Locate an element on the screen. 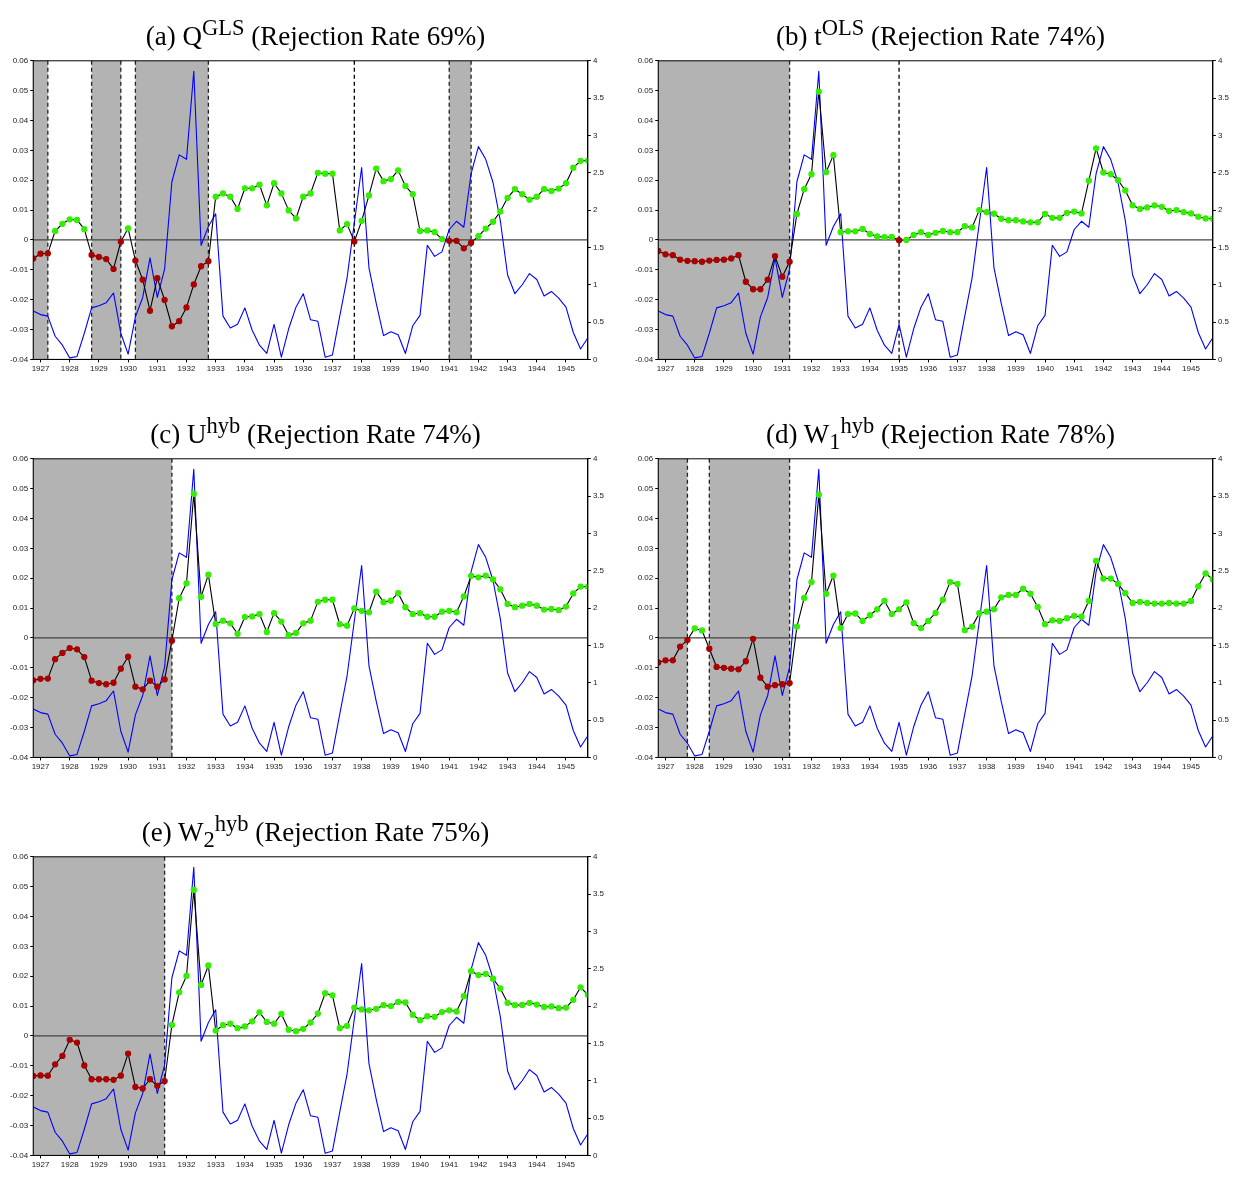 This screenshot has width=1255, height=1182. chart-title: (d) W$_{1}$$^{hyb}$ (Rejection Rate 78%) is located at coordinates (940, 433).